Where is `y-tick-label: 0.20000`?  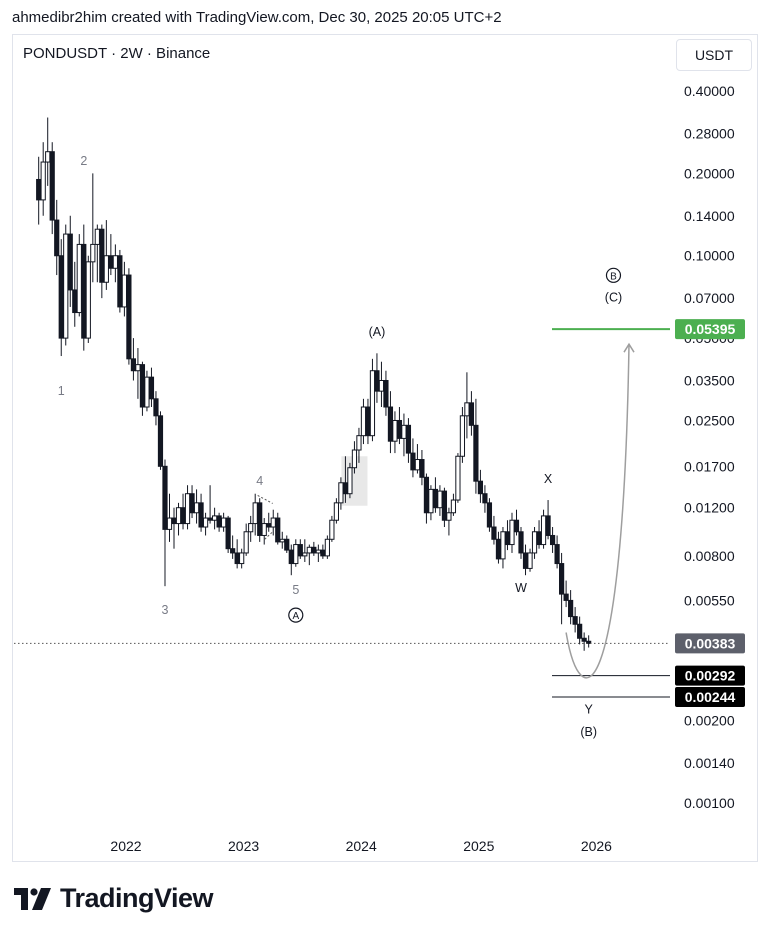
y-tick-label: 0.20000 is located at coordinates (709, 173).